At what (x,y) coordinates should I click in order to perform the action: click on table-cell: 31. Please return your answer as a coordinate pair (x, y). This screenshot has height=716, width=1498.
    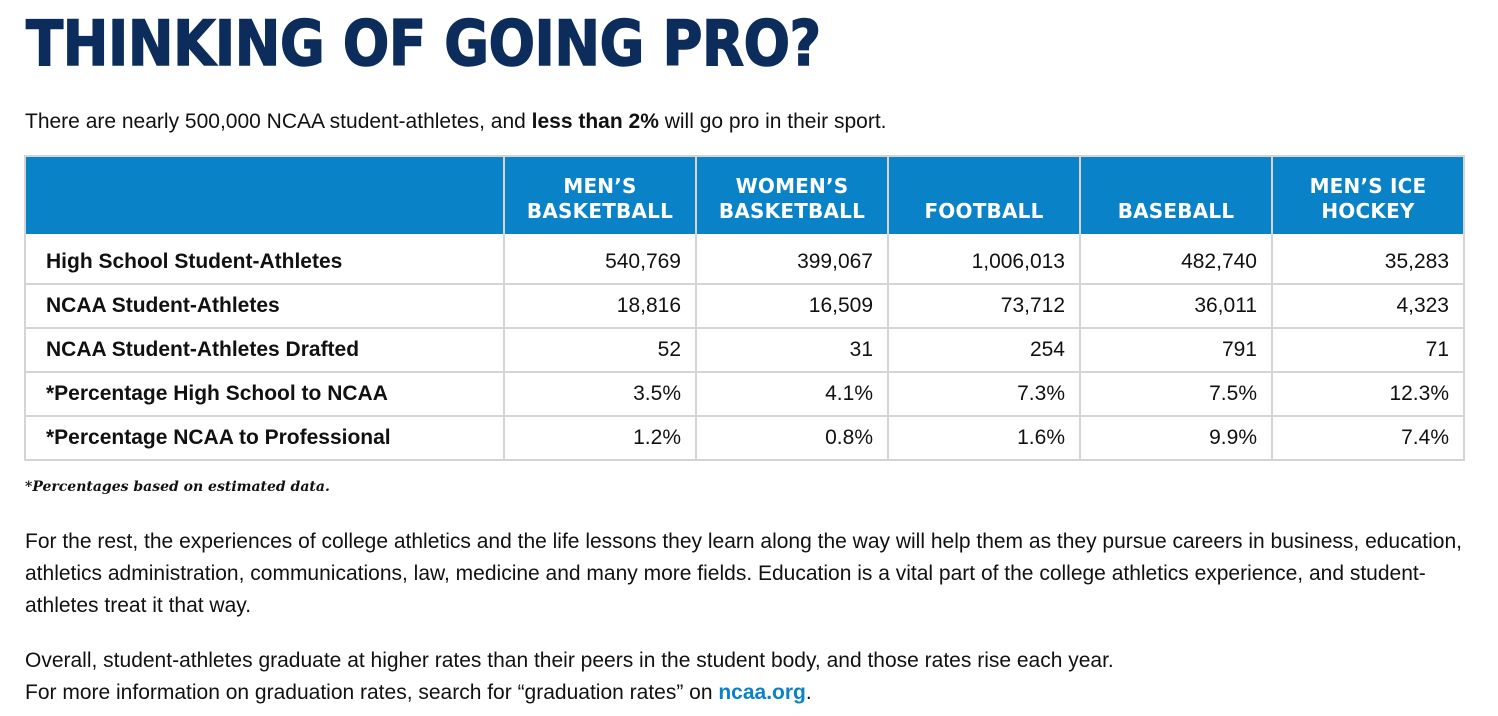
    Looking at the image, I should click on (791, 349).